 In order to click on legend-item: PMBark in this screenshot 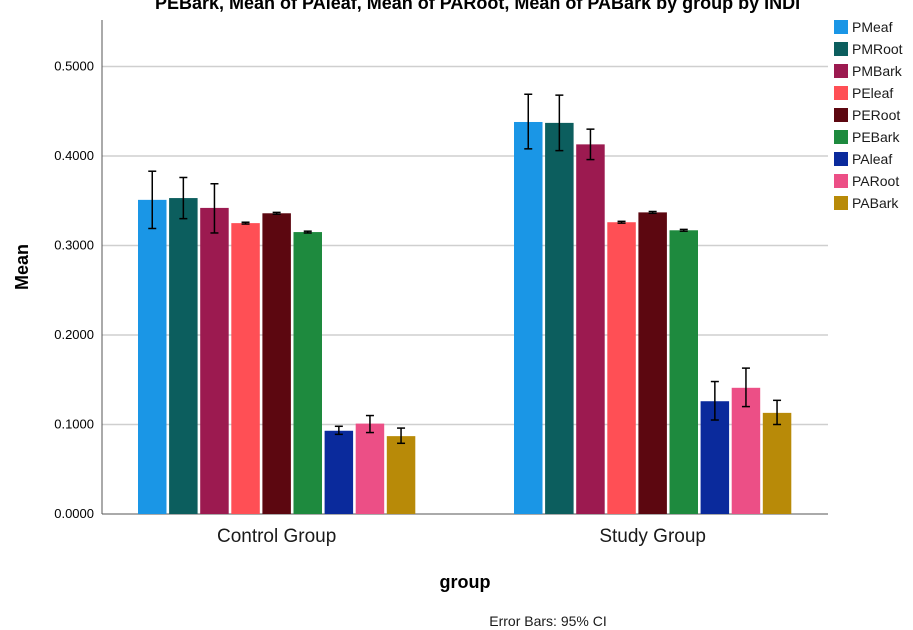, I will do `click(868, 71)`.